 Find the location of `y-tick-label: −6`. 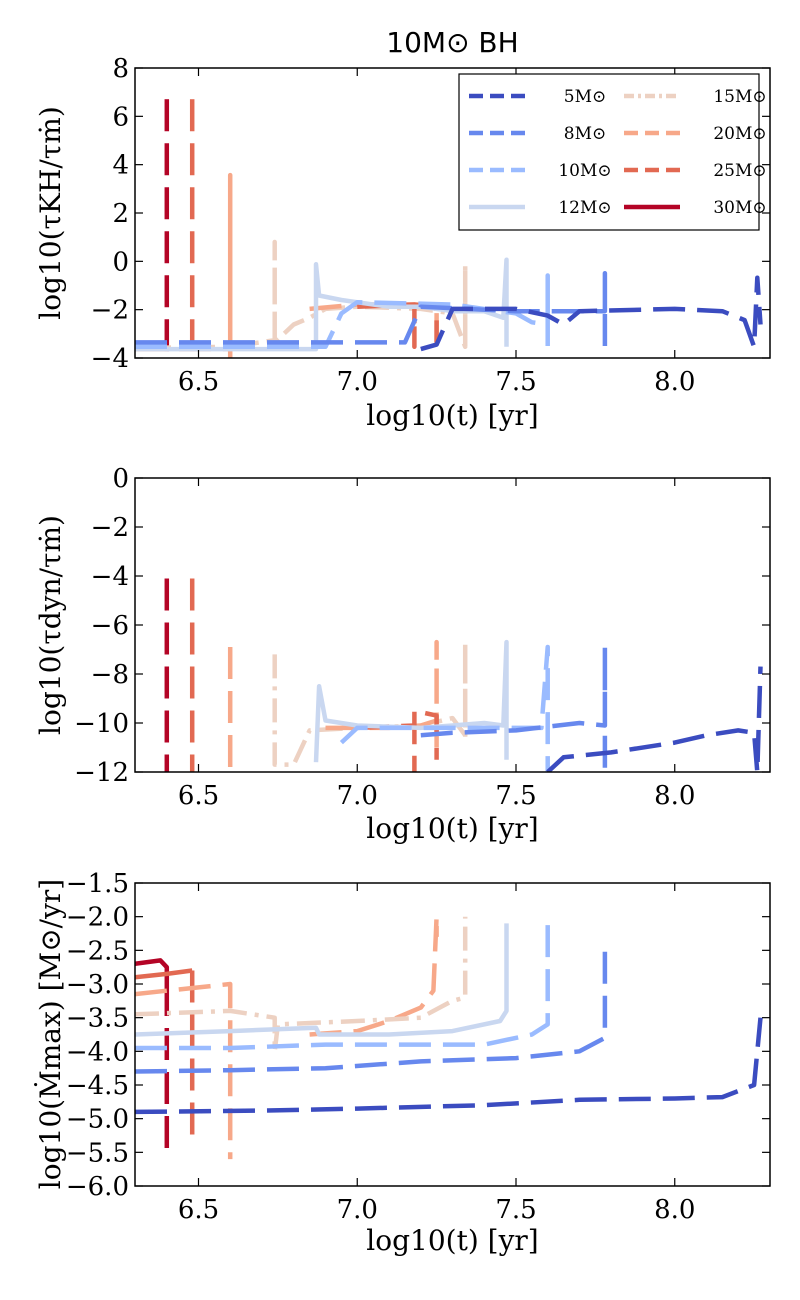

y-tick-label: −6 is located at coordinates (110, 626).